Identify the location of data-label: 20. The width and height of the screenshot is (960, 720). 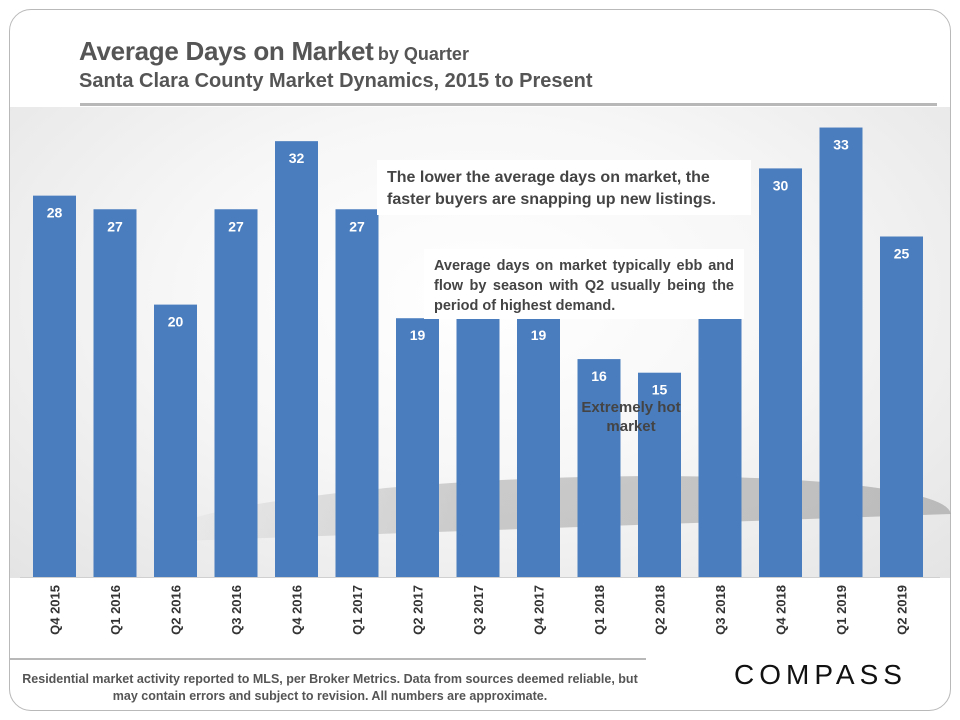
(176, 322).